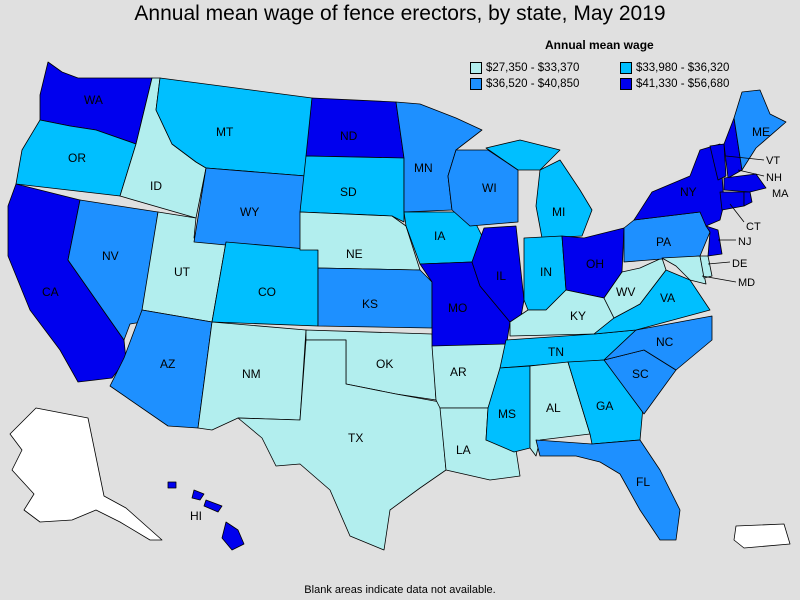 This screenshot has height=600, width=800. What do you see at coordinates (608, 490) in the screenshot?
I see `state-FL` at bounding box center [608, 490].